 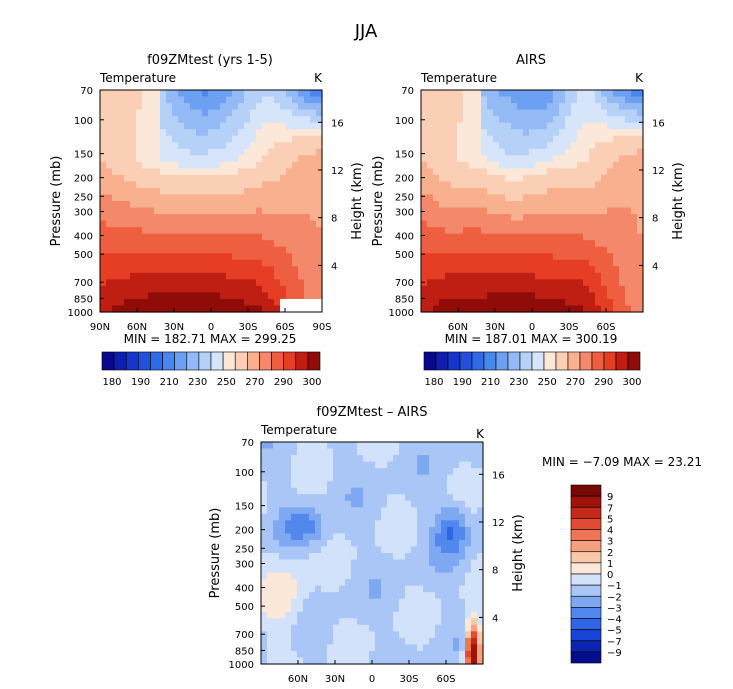 I want to click on panel-obs-title: AIRS, so click(x=531, y=60).